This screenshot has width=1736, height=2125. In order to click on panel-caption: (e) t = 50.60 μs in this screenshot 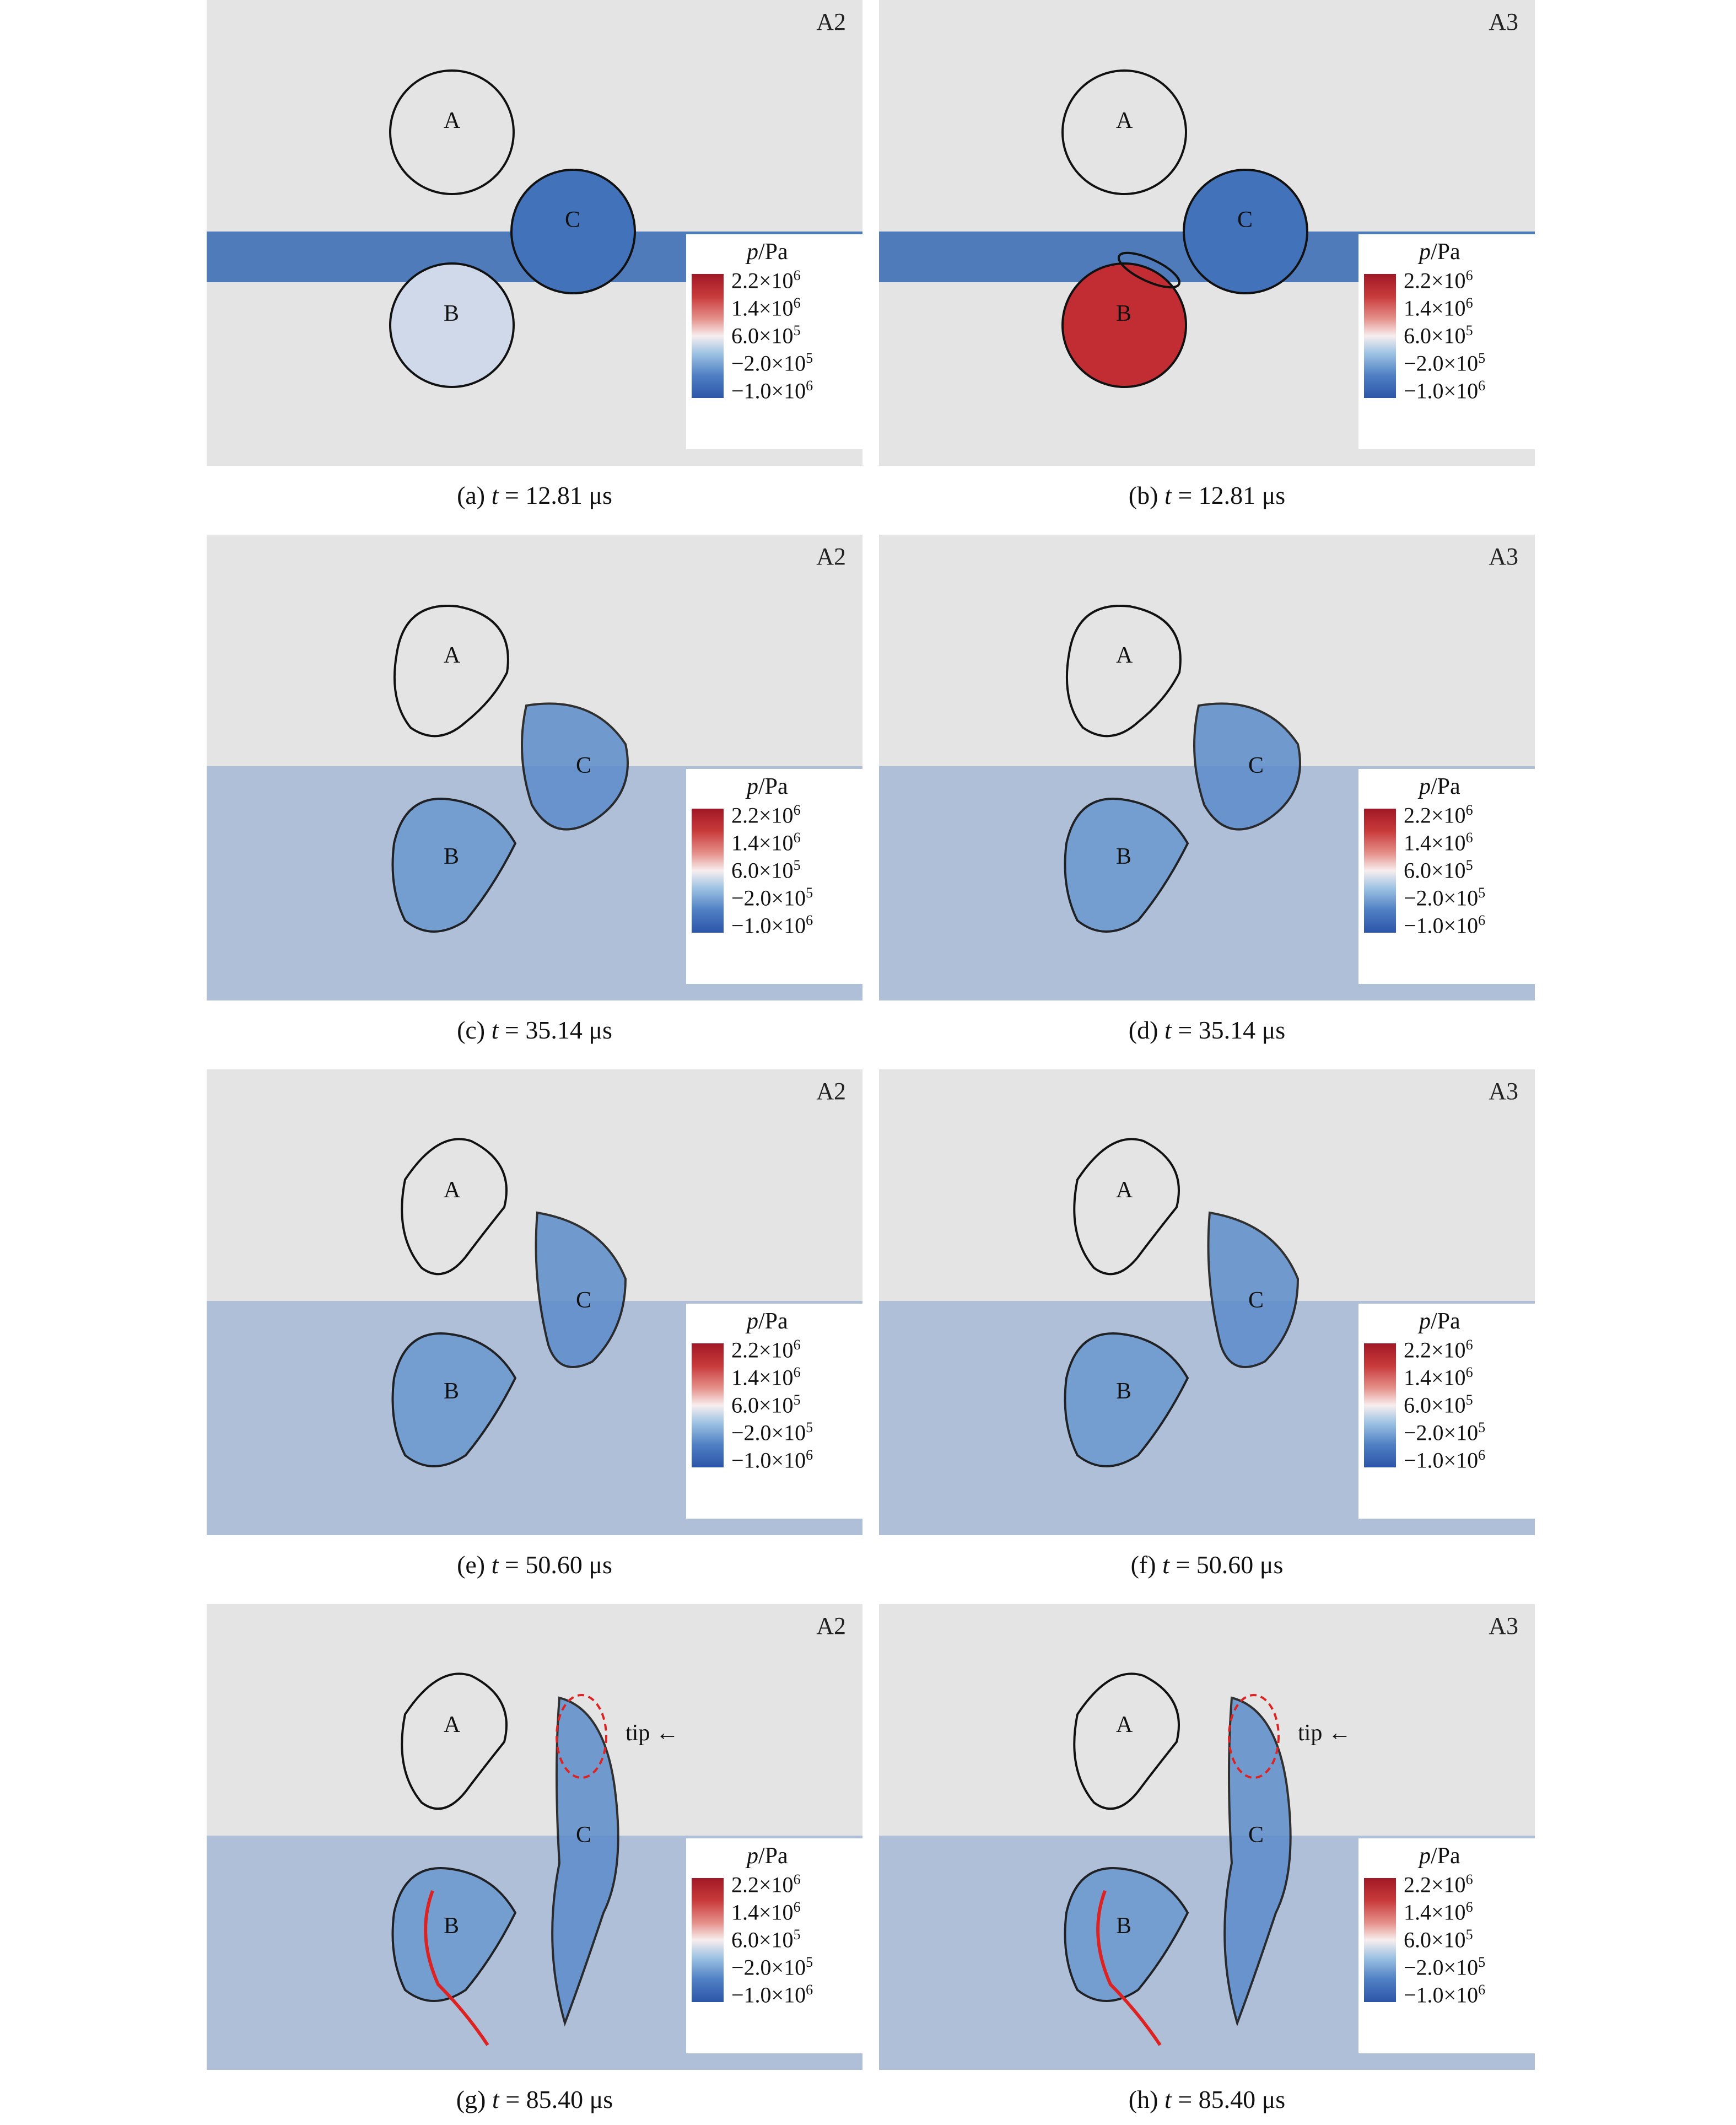, I will do `click(534, 1565)`.